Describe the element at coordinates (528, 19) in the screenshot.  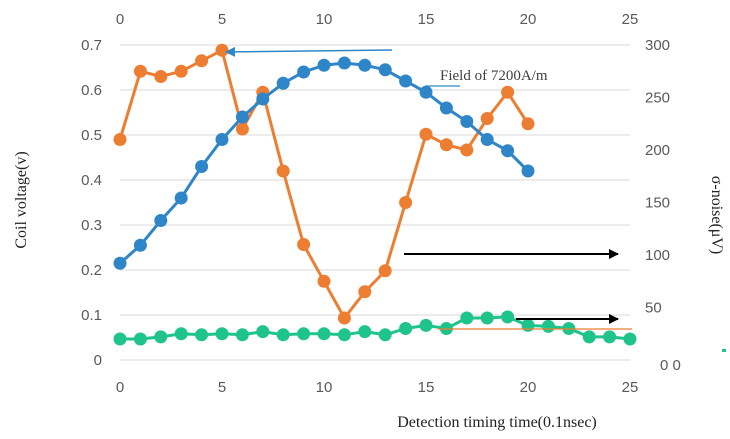
I see `top-x-tick-label: 20` at that location.